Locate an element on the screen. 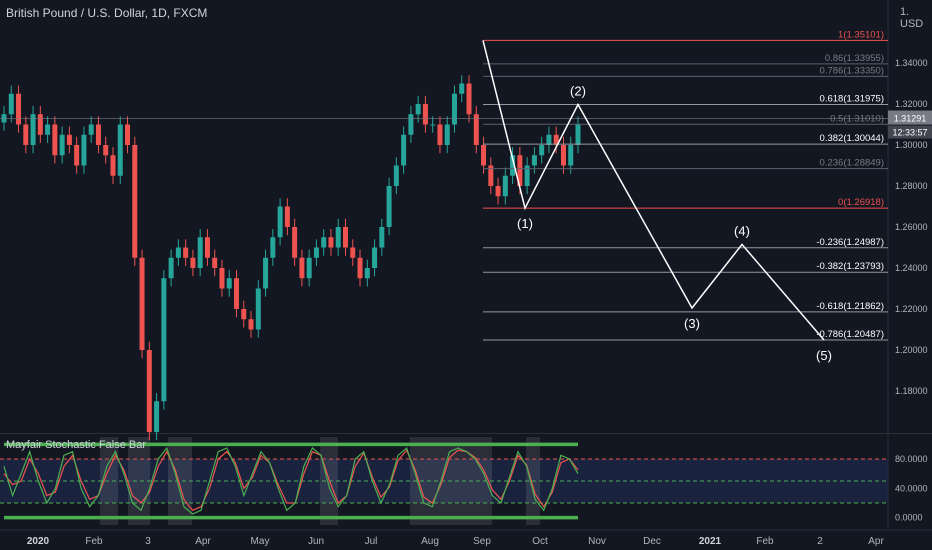  time-tick-label: Nov is located at coordinates (597, 541).